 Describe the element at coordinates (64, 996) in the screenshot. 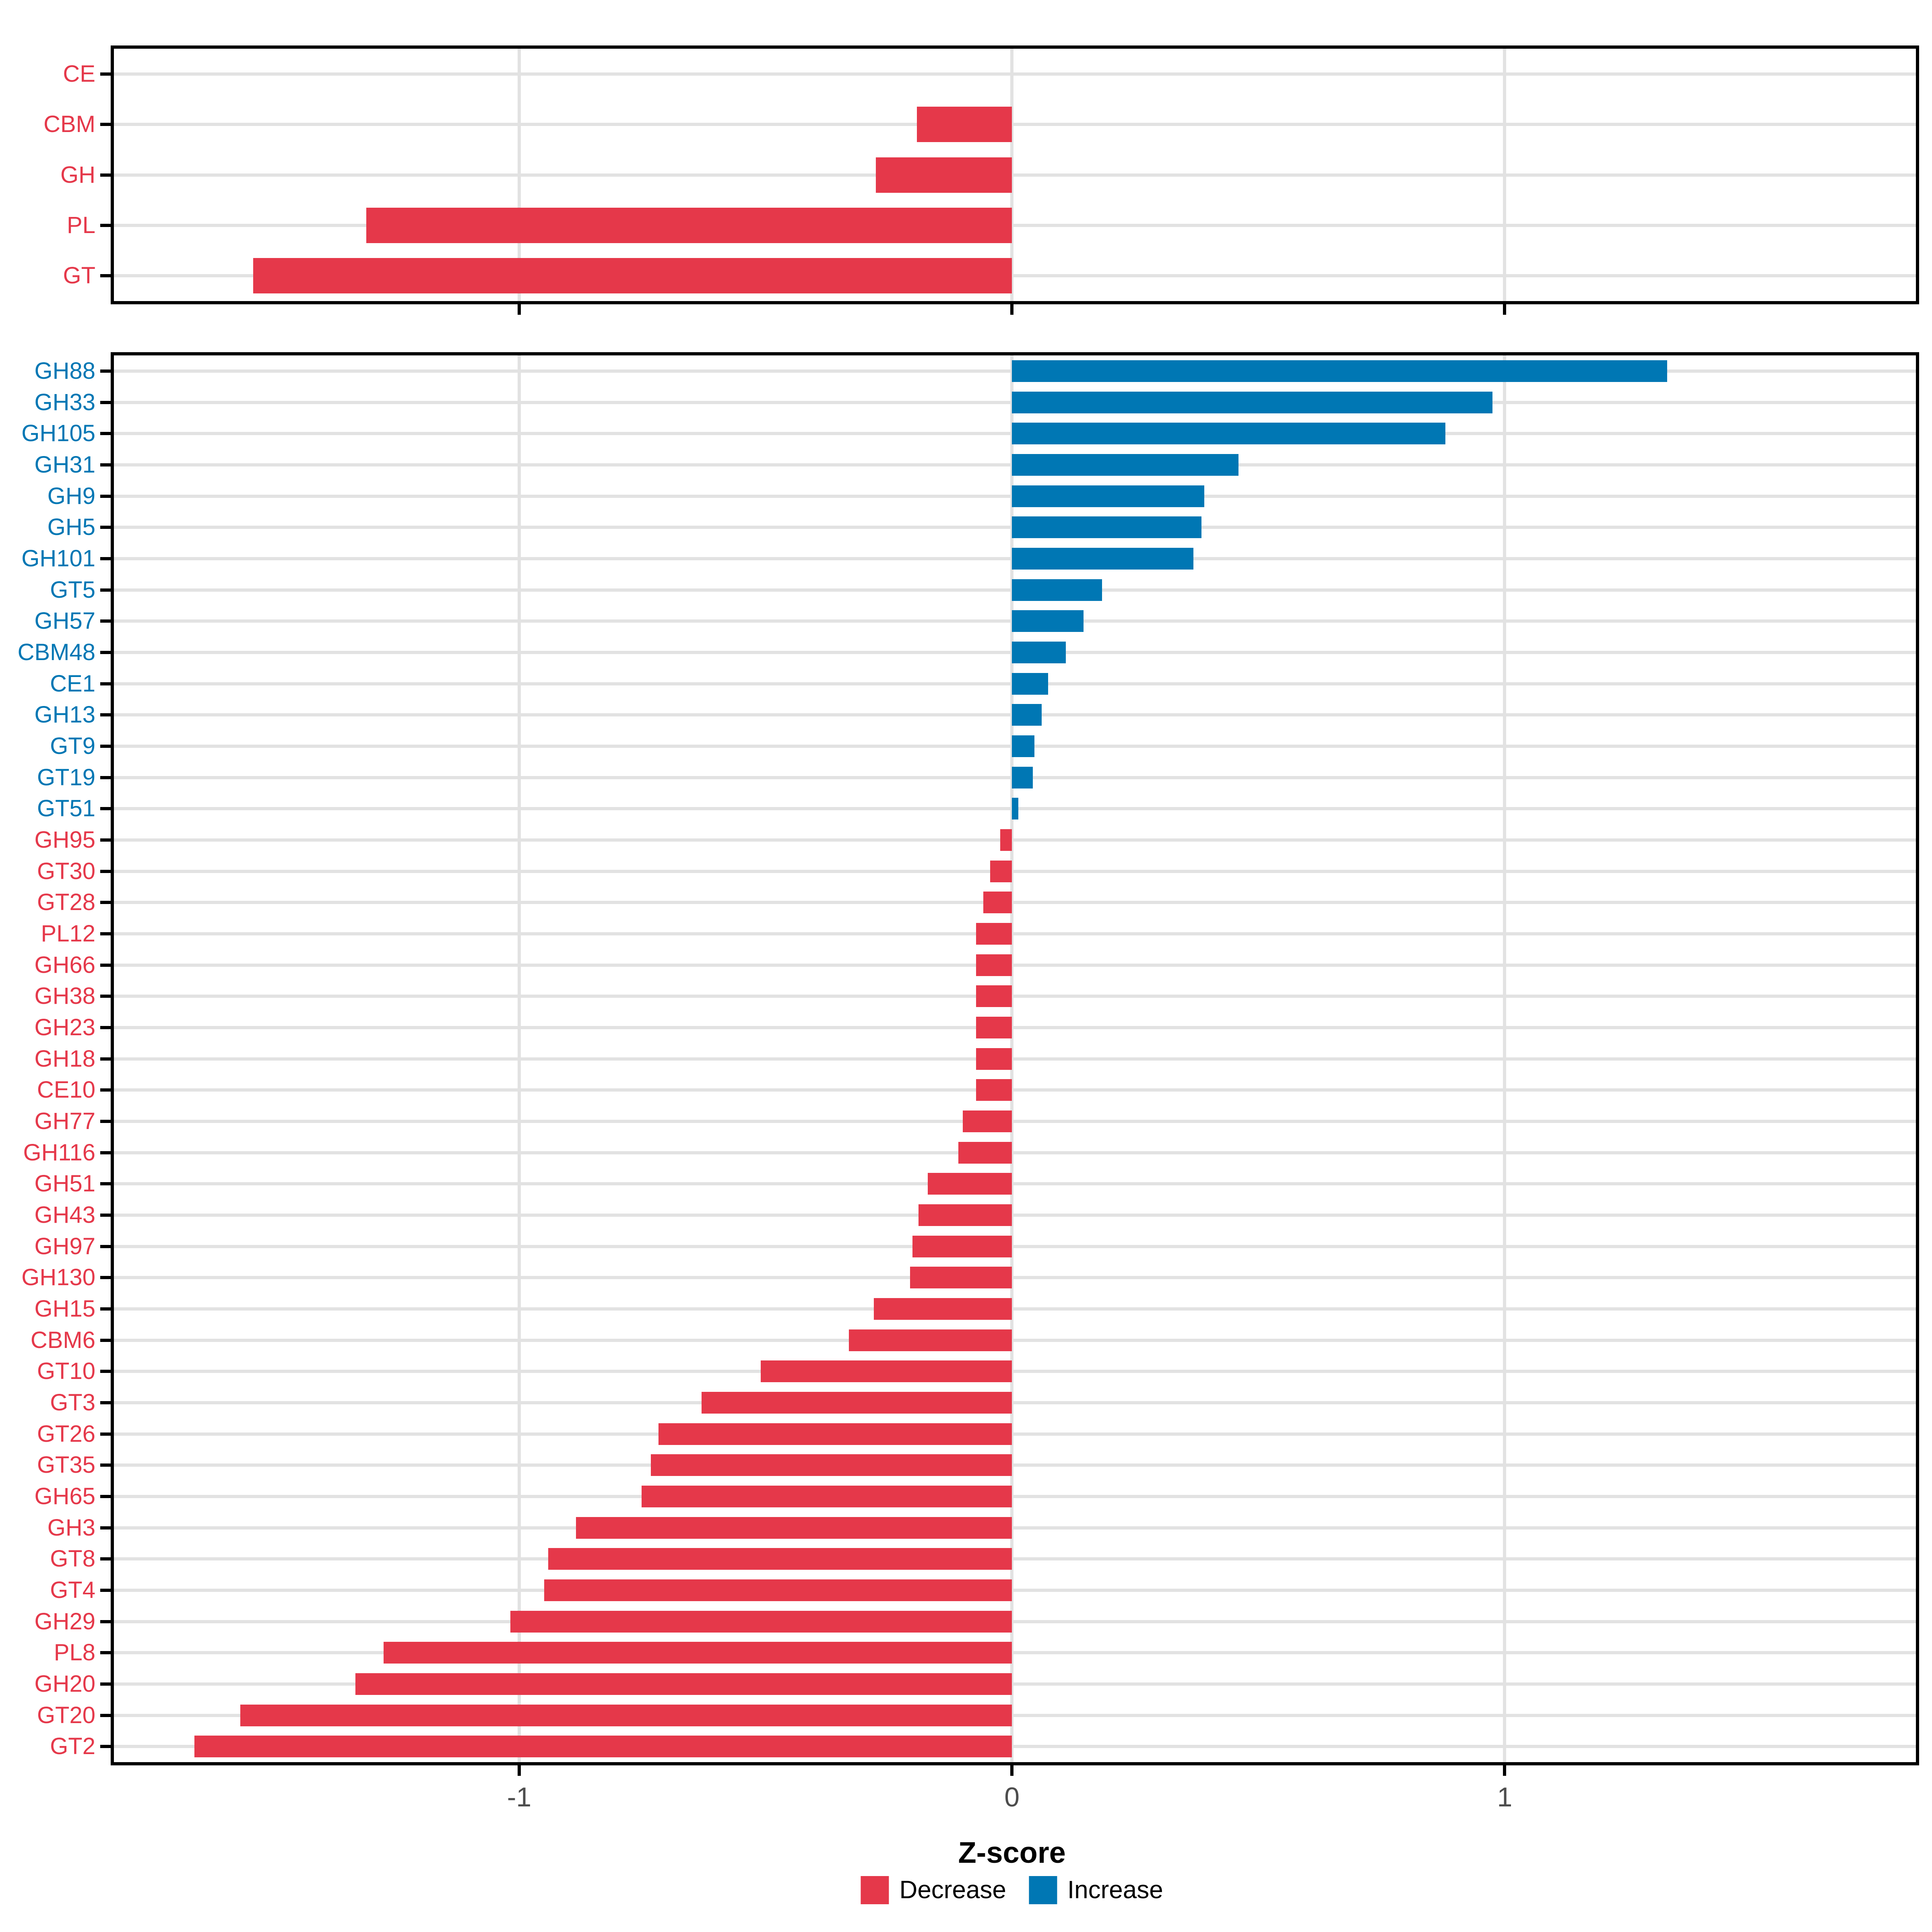

I see `y-label-GH38: GH38` at that location.